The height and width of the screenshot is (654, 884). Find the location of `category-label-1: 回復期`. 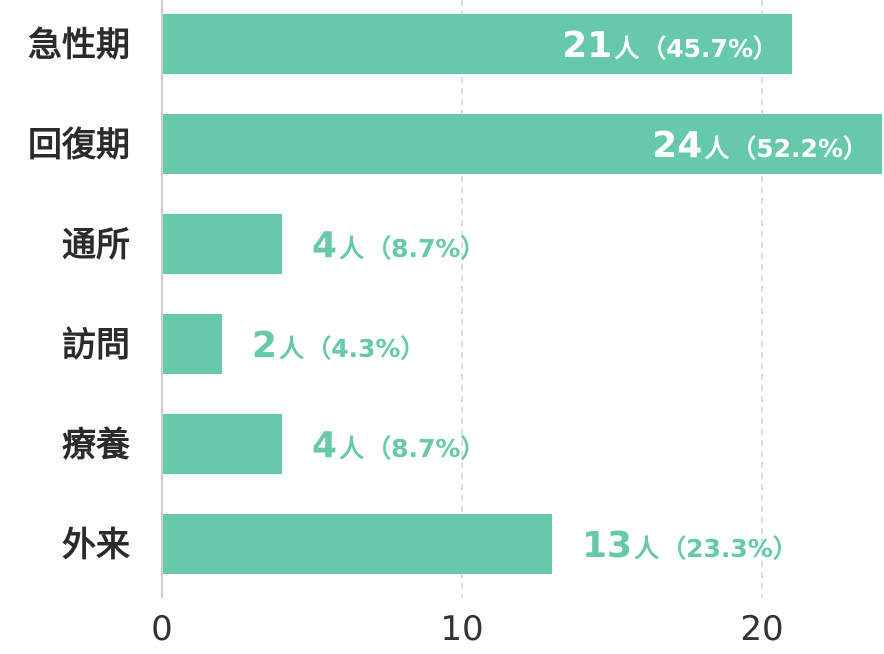

category-label-1: 回復期 is located at coordinates (79, 145).